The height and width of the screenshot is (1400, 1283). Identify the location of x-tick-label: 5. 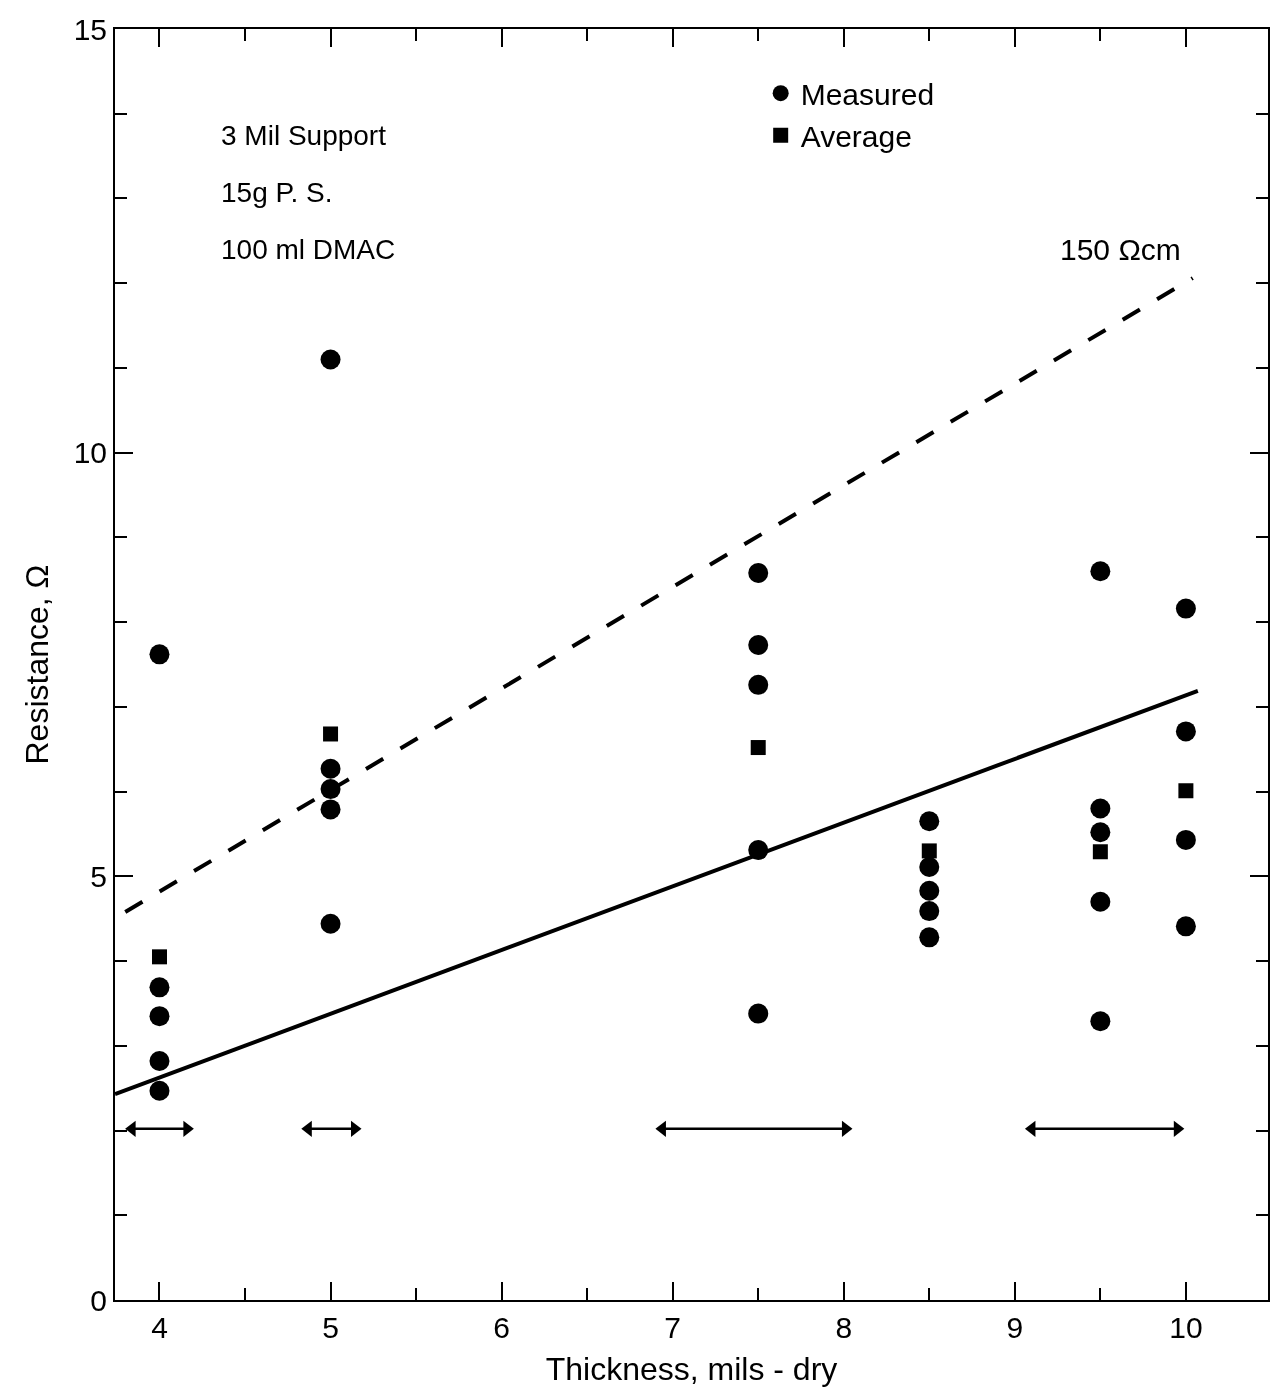
(330, 1327).